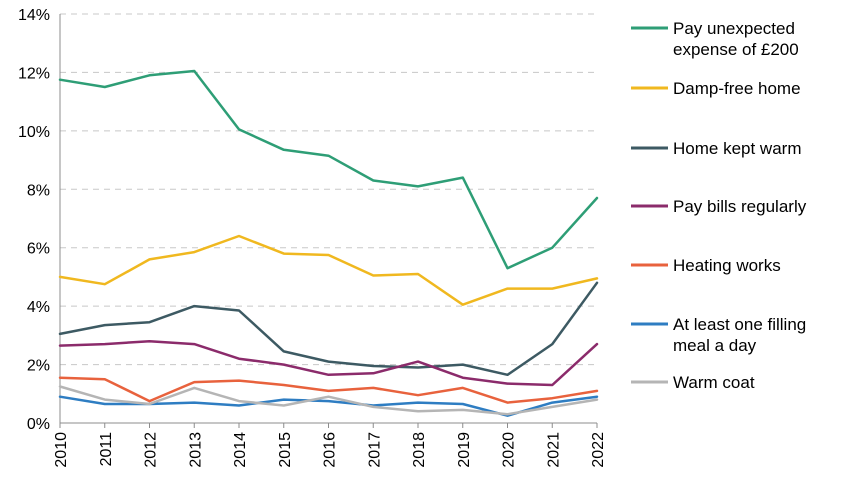 This screenshot has width=848, height=491. What do you see at coordinates (736, 49) in the screenshot?
I see `legend-label-0: expense of £200` at bounding box center [736, 49].